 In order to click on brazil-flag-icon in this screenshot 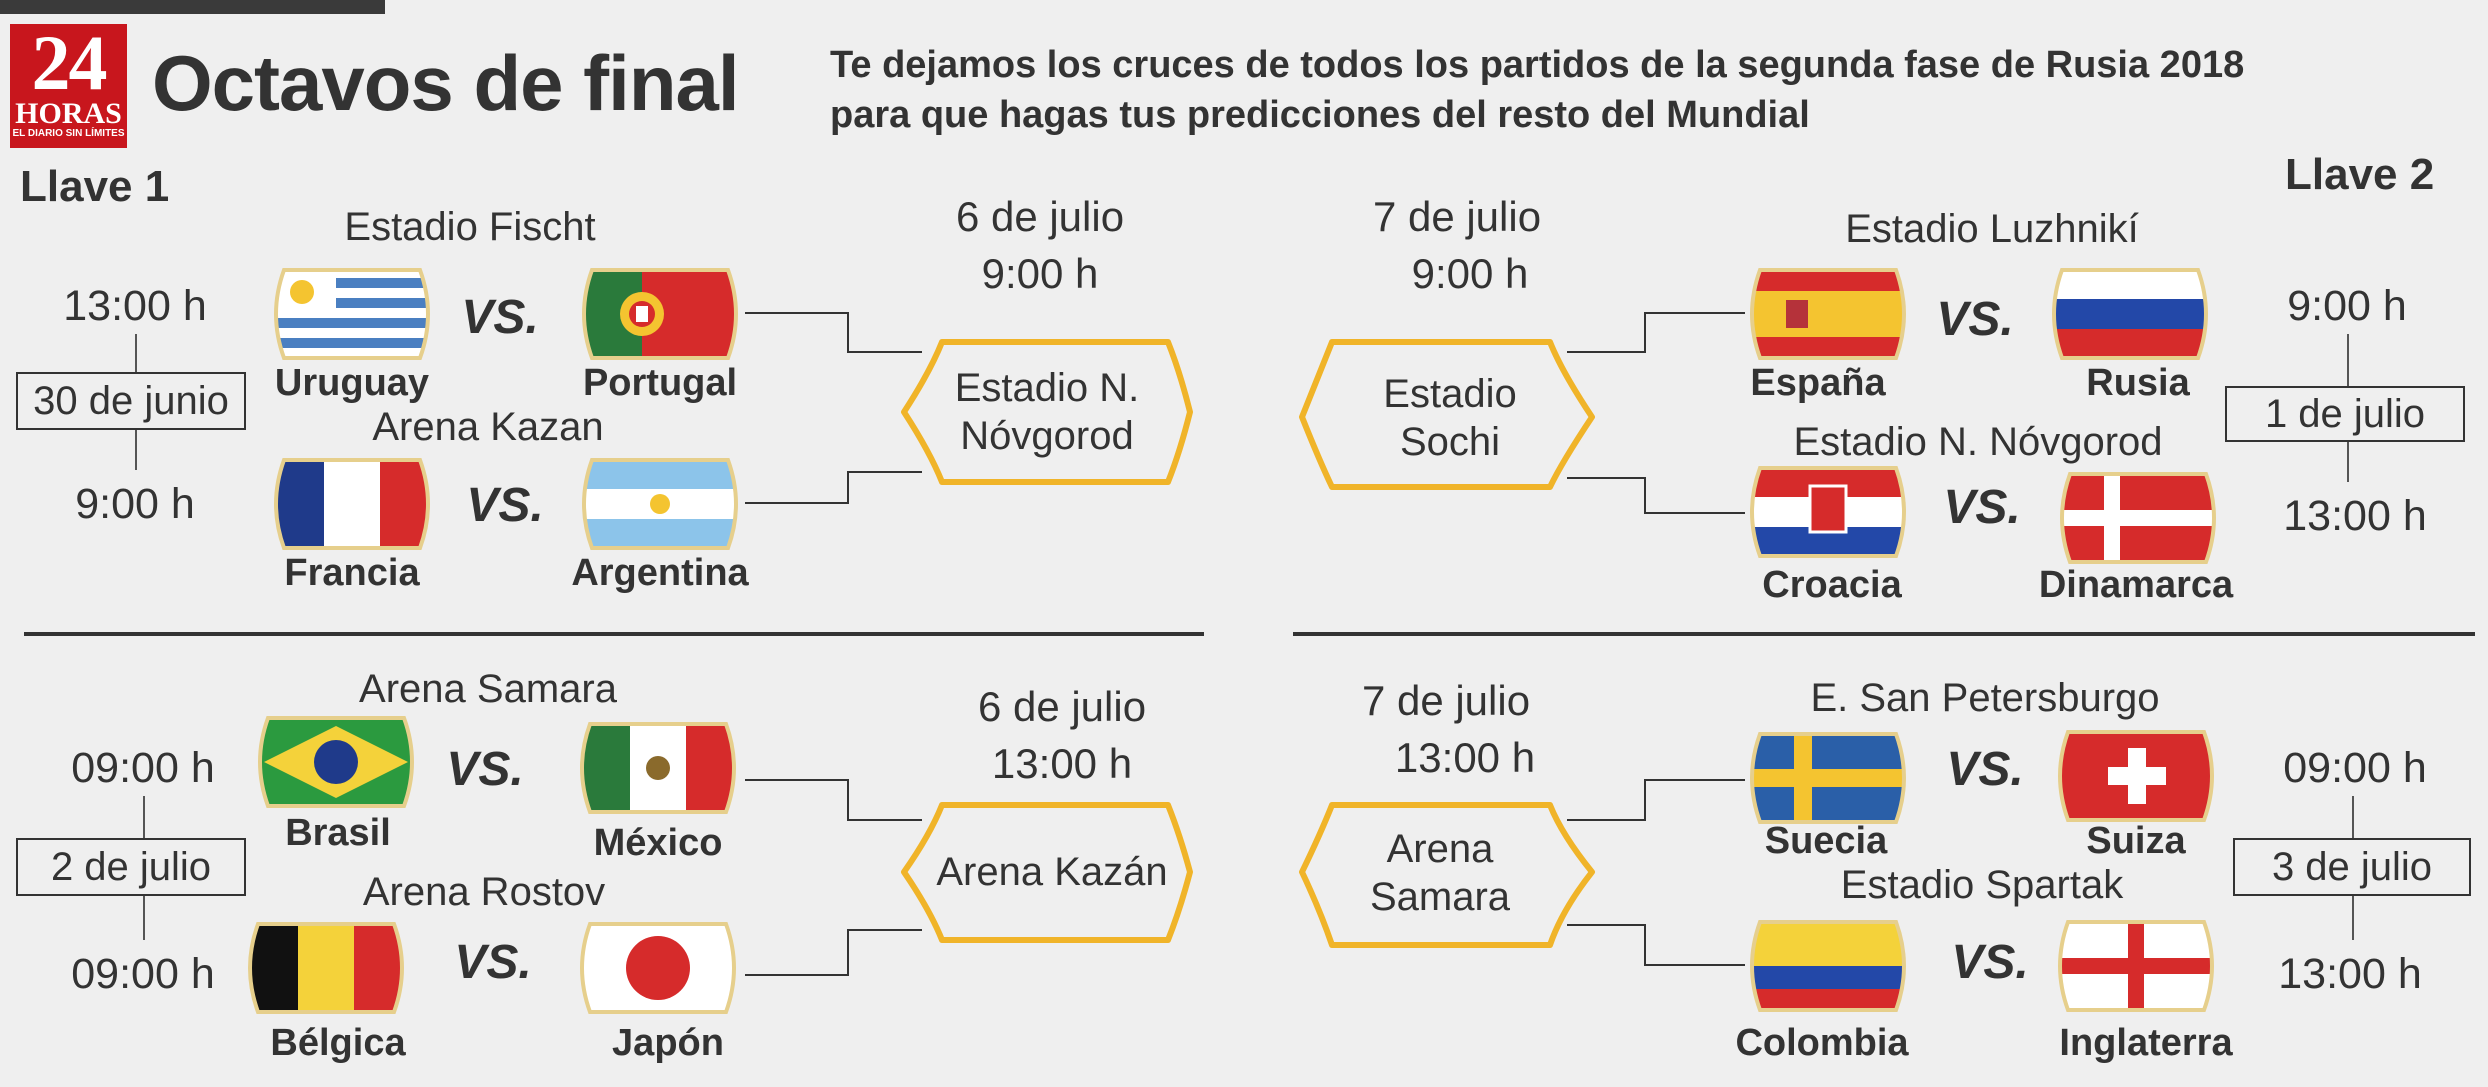, I will do `click(336, 762)`.